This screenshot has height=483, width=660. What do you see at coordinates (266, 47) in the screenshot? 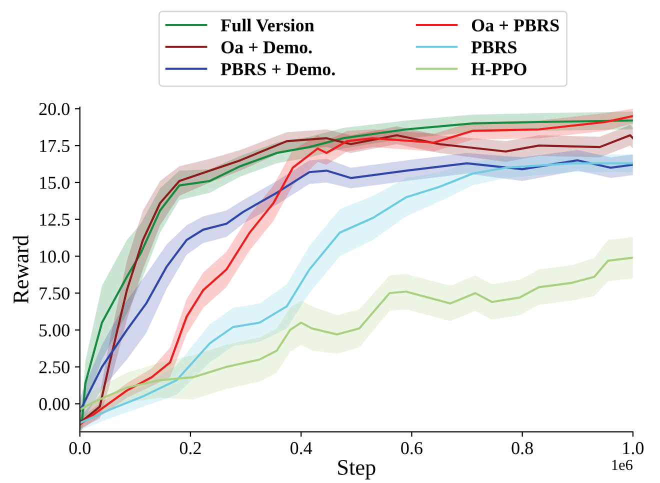
I see `legend-label: Oa + Demo.` at bounding box center [266, 47].